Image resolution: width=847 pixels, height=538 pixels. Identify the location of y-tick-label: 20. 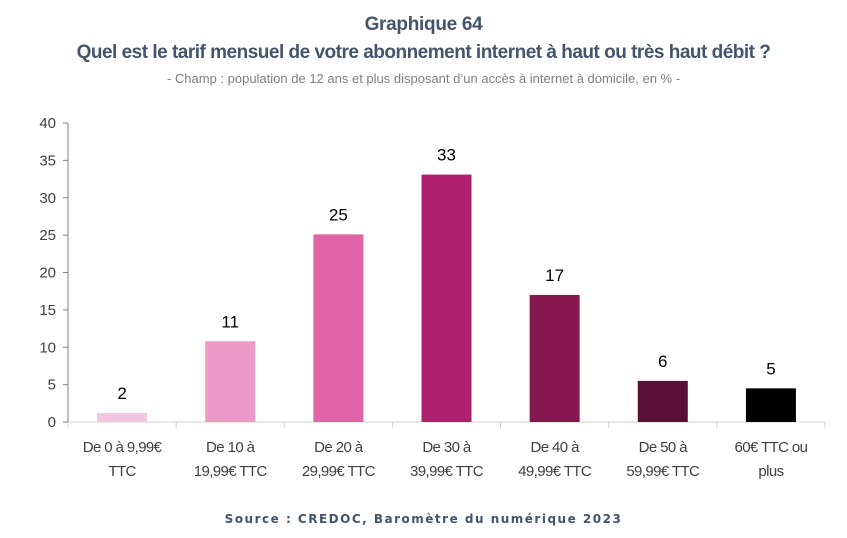
(47, 273).